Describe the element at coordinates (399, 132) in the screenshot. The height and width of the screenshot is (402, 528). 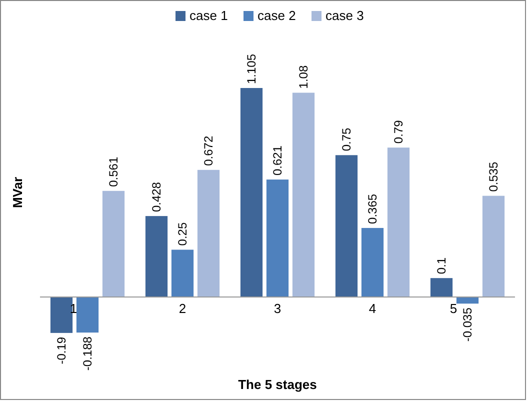
I see `data-label: 0.79` at that location.